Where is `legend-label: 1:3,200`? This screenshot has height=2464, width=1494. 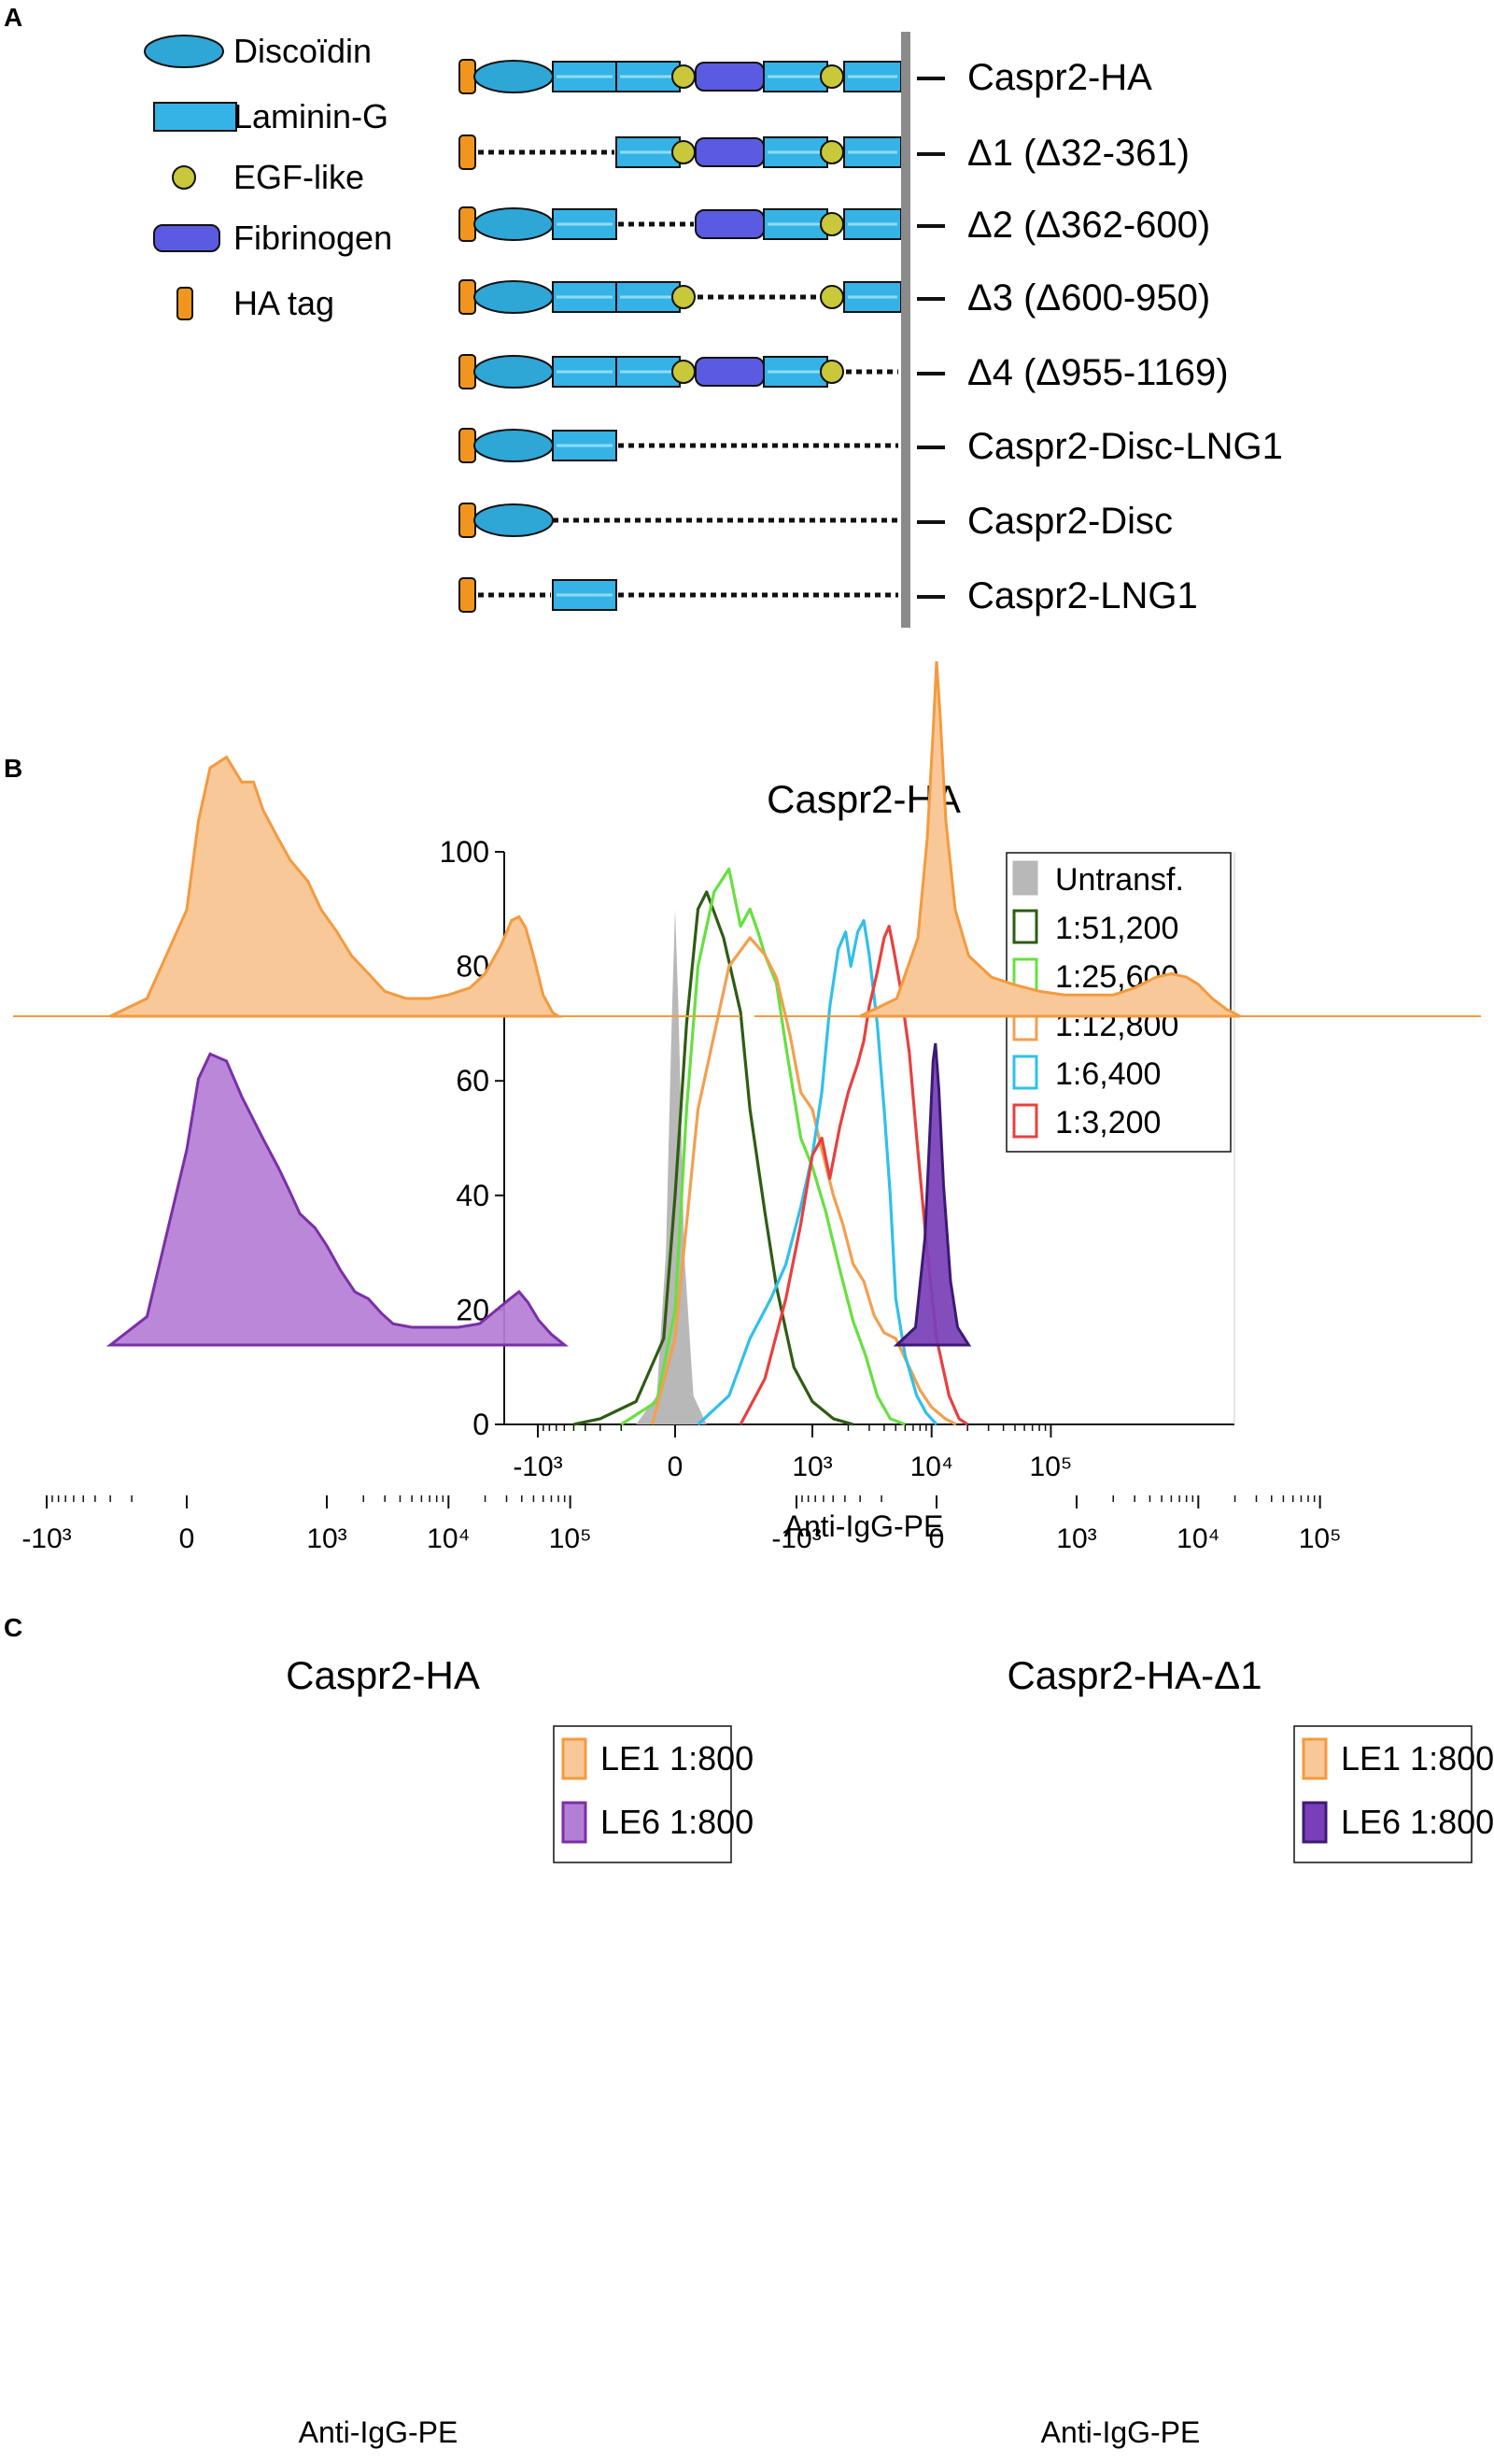 legend-label: 1:3,200 is located at coordinates (1108, 1123).